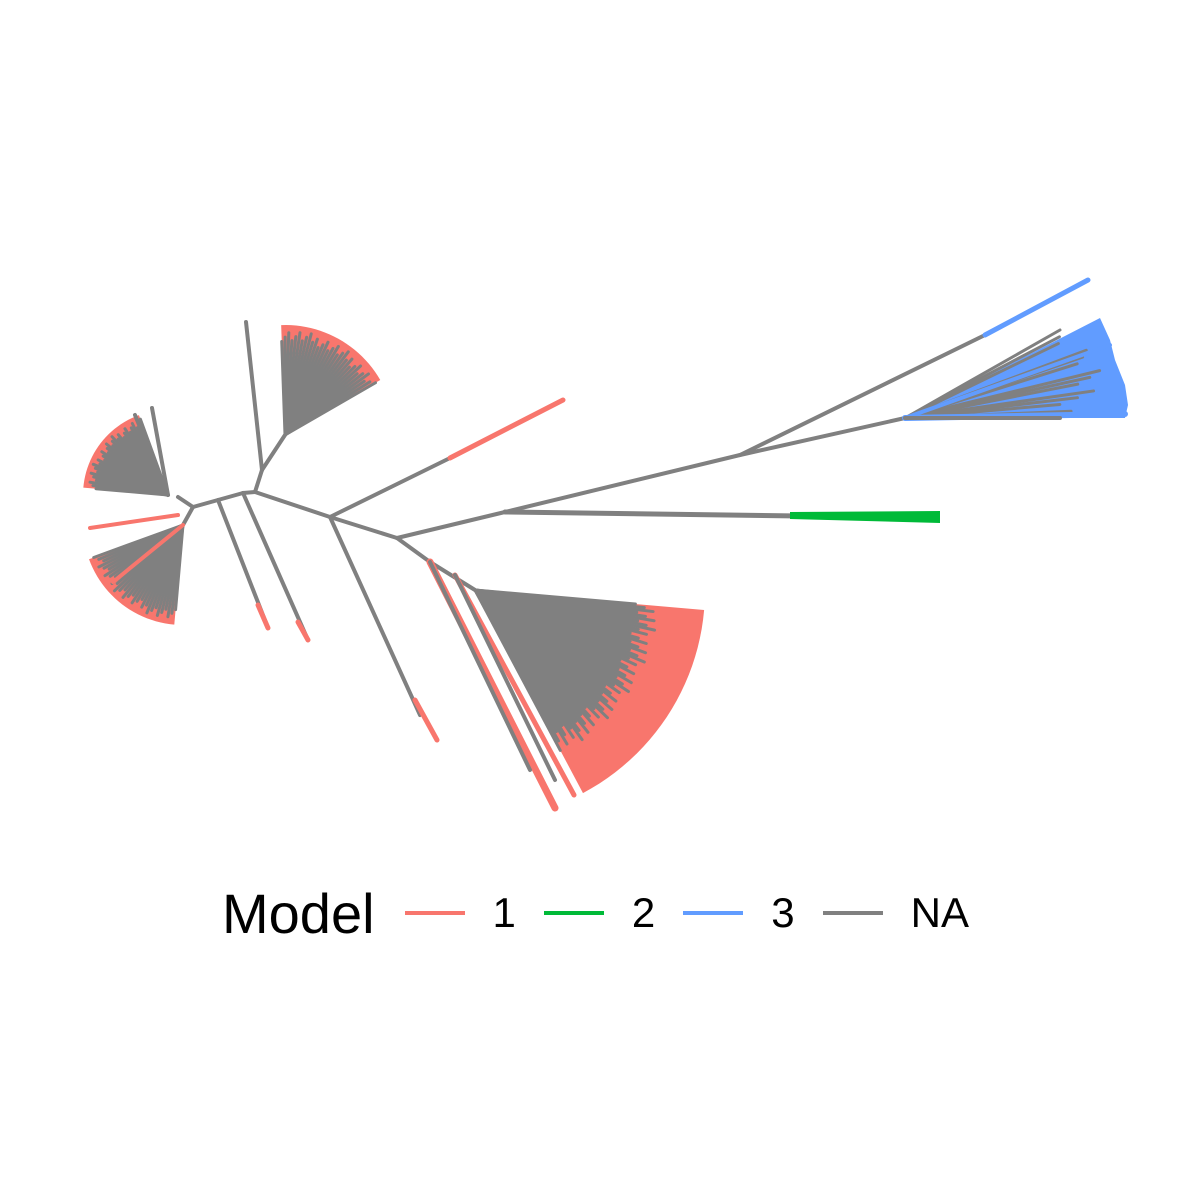 This screenshot has height=1200, width=1200. I want to click on model2-tip, so click(865, 517).